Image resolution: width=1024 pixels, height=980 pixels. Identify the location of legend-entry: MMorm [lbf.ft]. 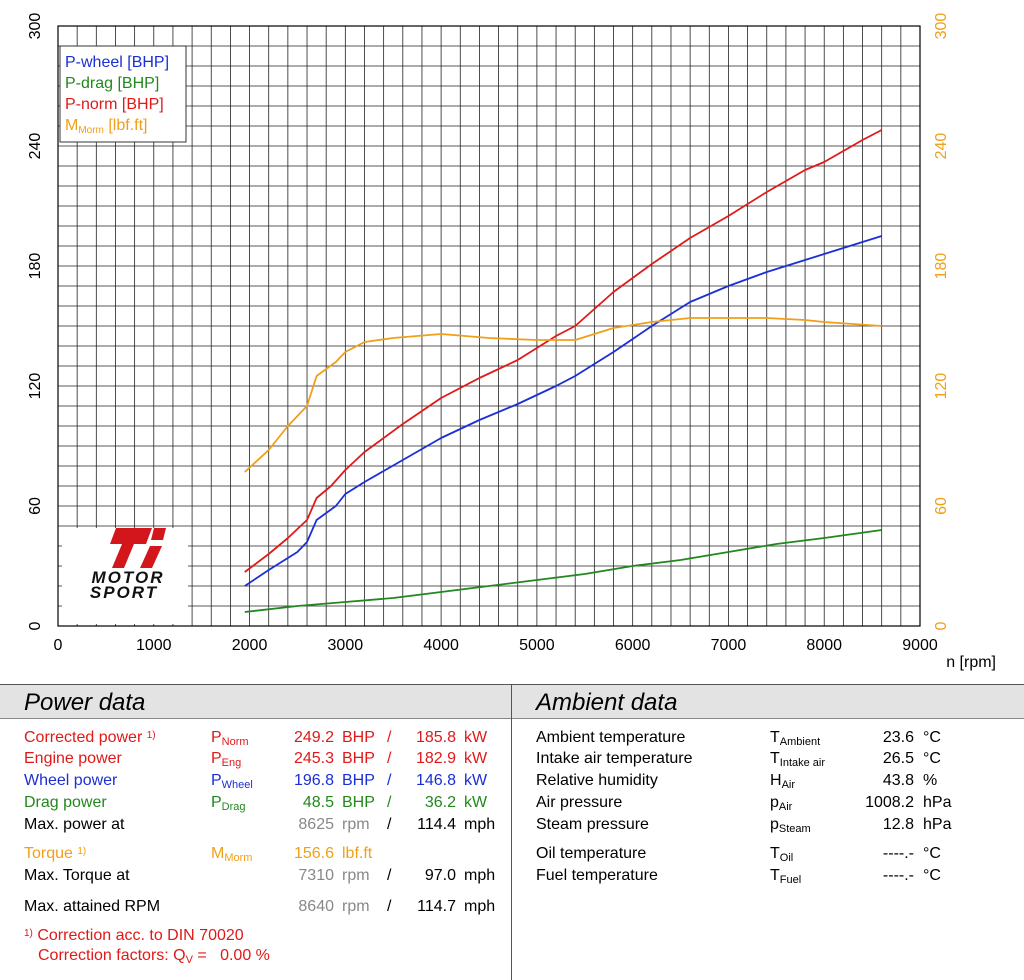
(106, 126).